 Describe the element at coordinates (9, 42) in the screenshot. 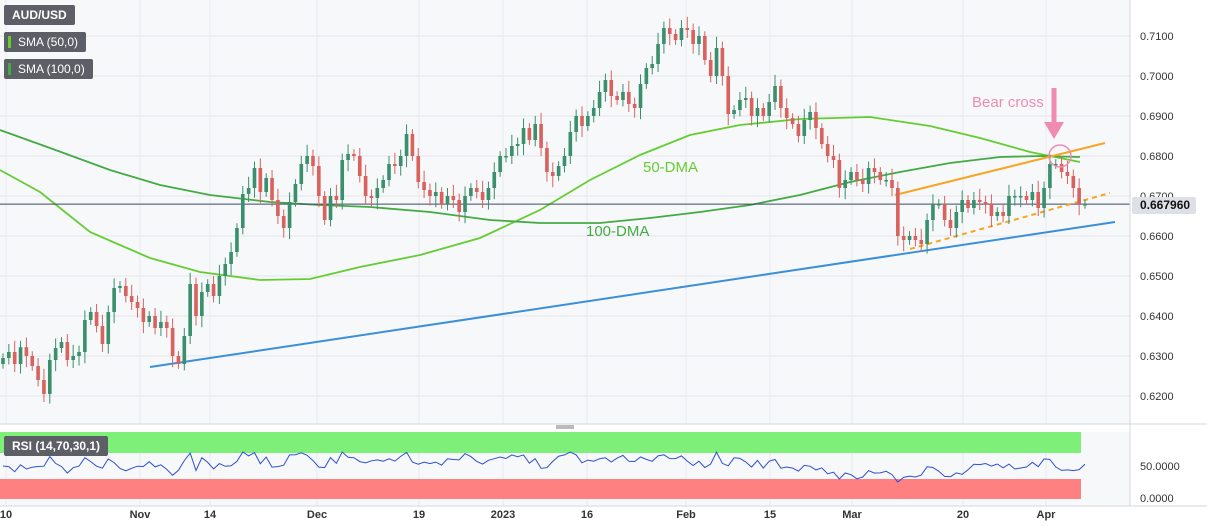

I see `sma50-swatch` at that location.